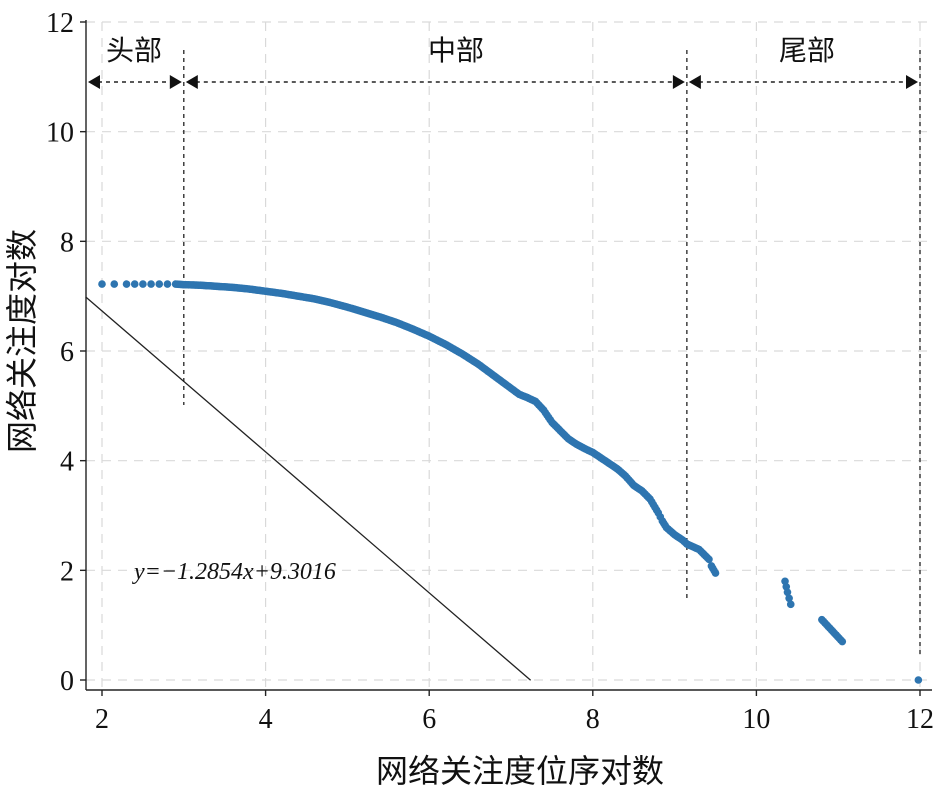 The height and width of the screenshot is (792, 939). What do you see at coordinates (807, 50) in the screenshot?
I see `segment-label-2: 尾部` at bounding box center [807, 50].